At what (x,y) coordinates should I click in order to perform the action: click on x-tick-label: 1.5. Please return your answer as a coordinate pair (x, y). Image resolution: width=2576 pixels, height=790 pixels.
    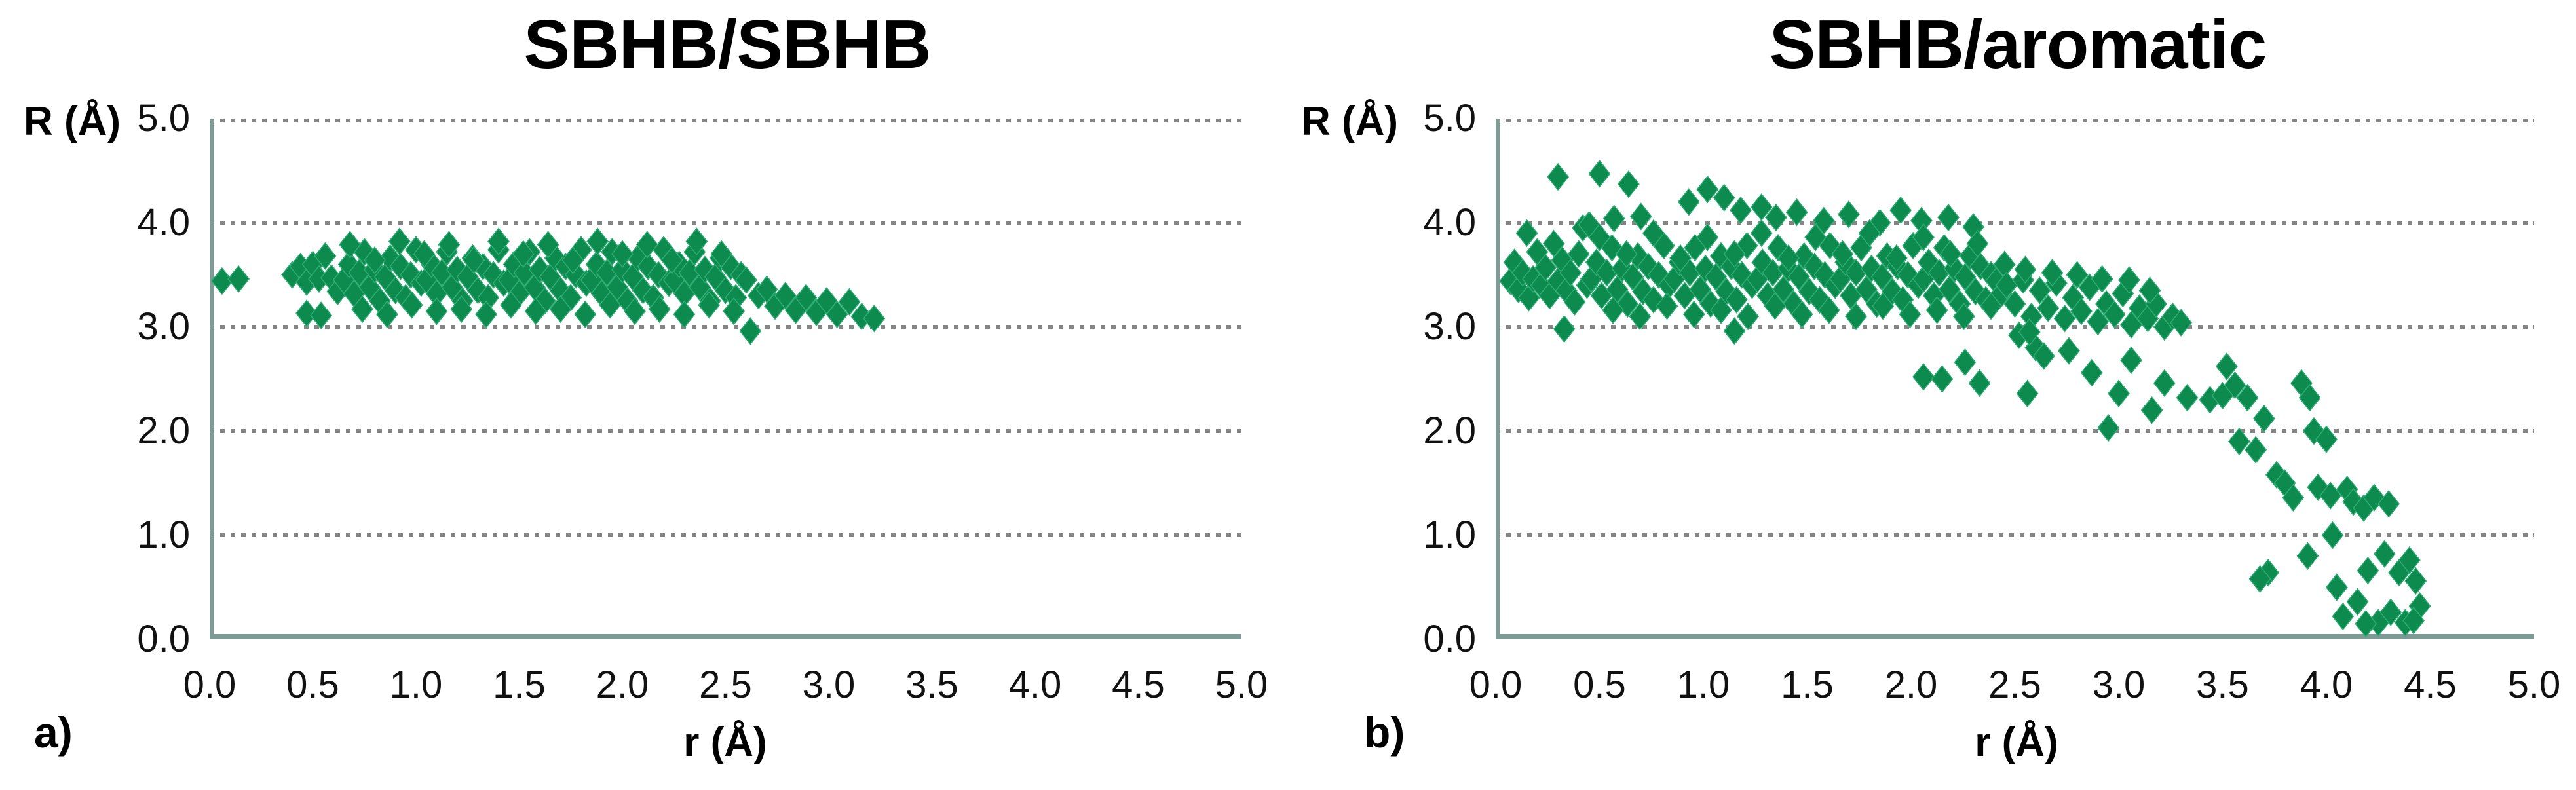
    Looking at the image, I should click on (1808, 685).